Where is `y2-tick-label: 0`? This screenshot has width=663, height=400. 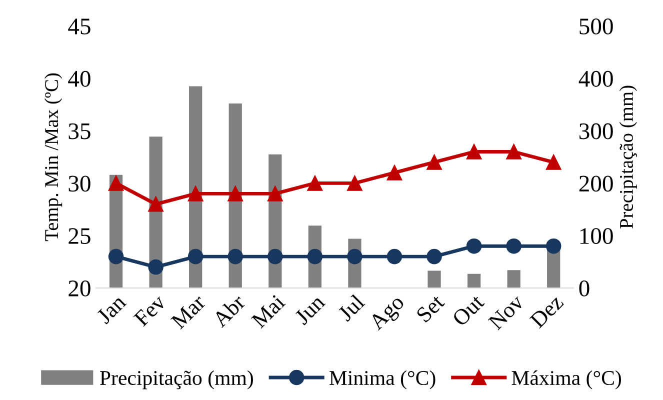
y2-tick-label: 0 is located at coordinates (584, 288).